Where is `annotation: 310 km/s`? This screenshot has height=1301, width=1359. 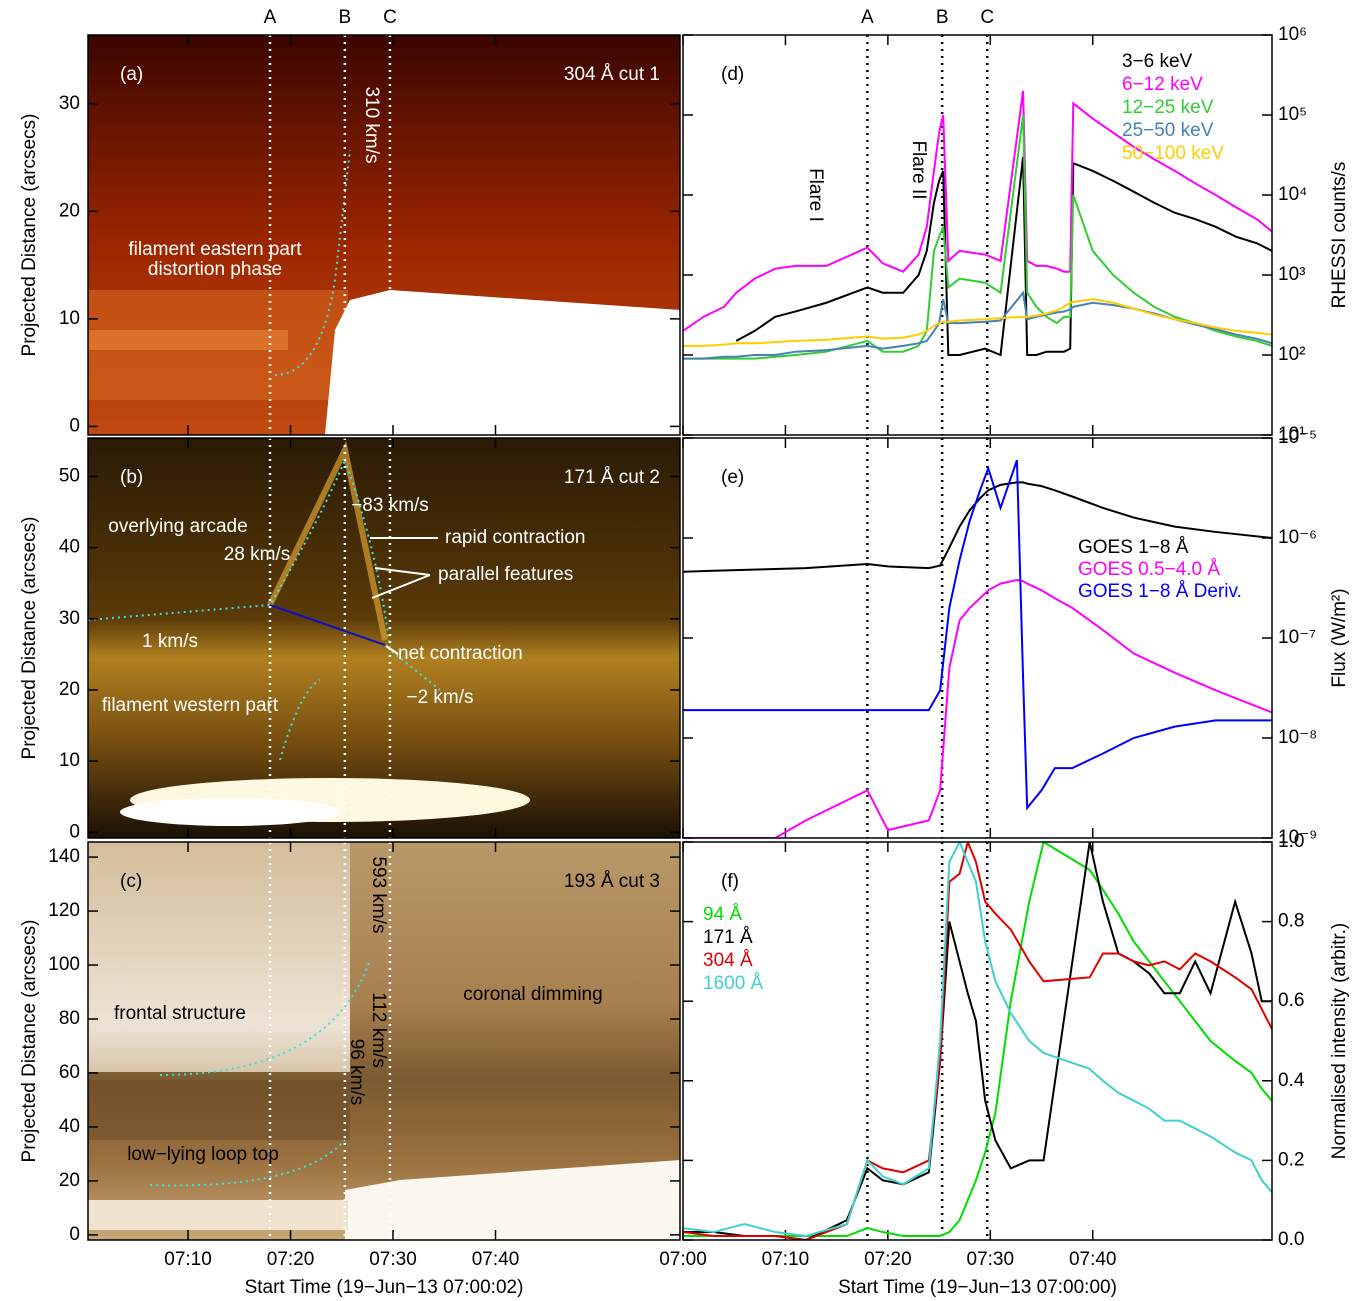 annotation: 310 km/s is located at coordinates (371, 124).